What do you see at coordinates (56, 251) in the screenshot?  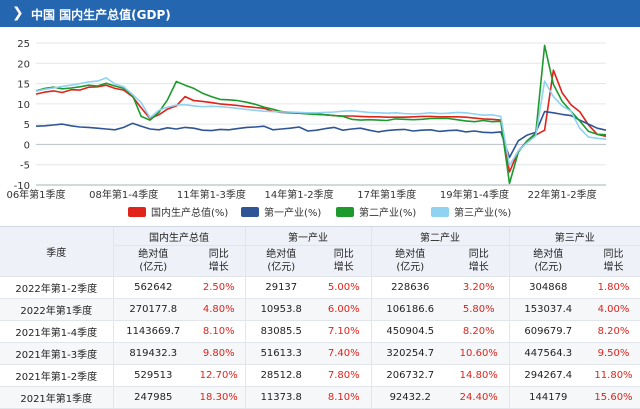 I see `quarter-column-header: 季度` at bounding box center [56, 251].